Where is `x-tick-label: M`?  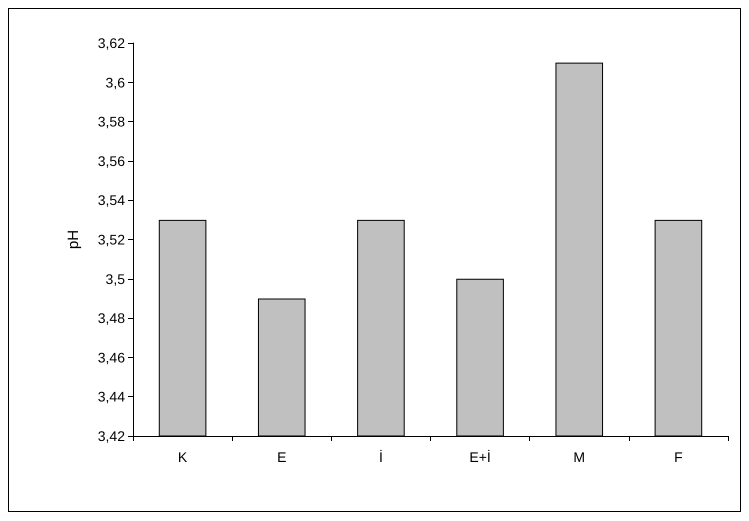 x-tick-label: M is located at coordinates (579, 457).